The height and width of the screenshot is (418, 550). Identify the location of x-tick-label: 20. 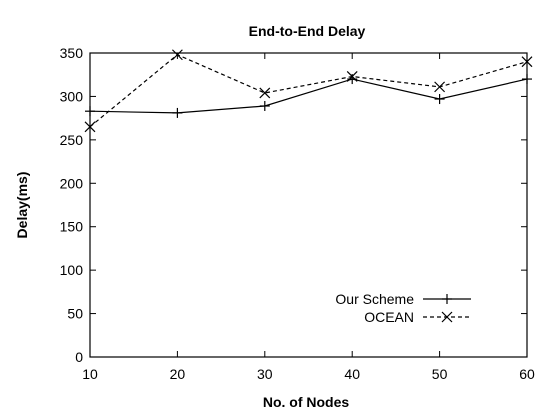
(178, 374).